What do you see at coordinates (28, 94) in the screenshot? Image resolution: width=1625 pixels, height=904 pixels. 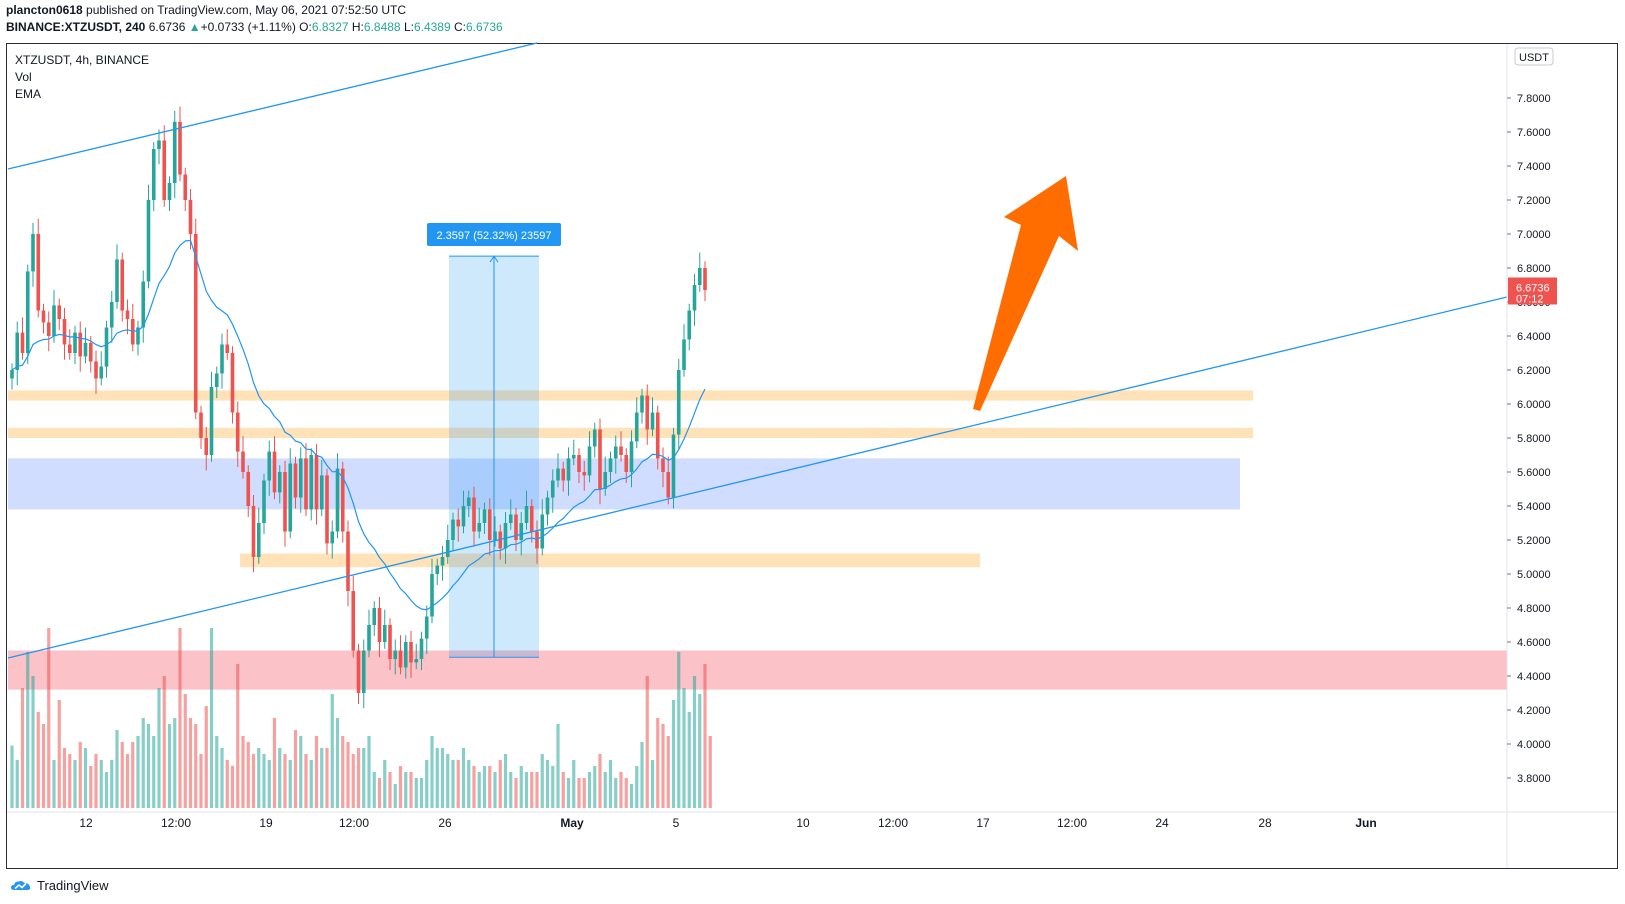 I see `legend-ema: EMA` at bounding box center [28, 94].